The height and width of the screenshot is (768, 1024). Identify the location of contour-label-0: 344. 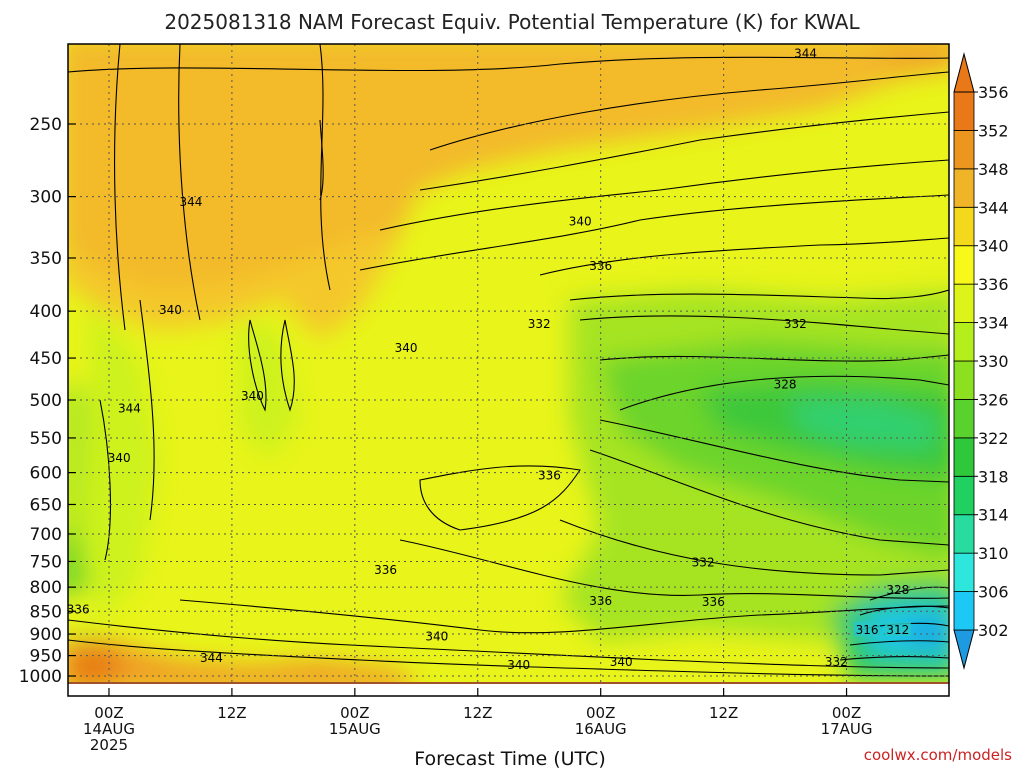
(805, 54).